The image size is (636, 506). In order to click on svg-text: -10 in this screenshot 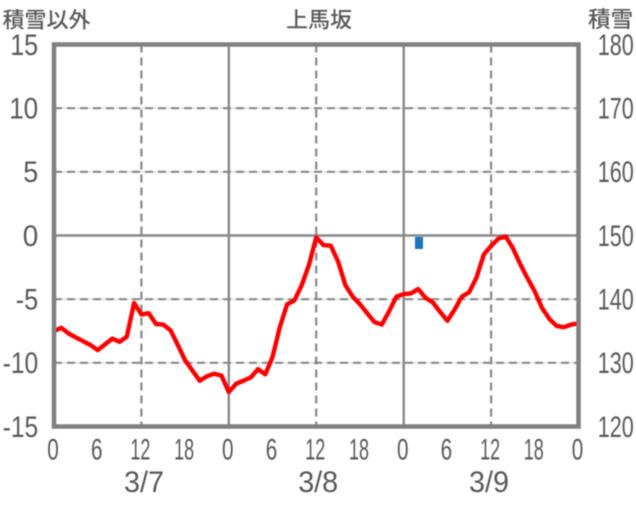, I will do `click(21, 363)`.